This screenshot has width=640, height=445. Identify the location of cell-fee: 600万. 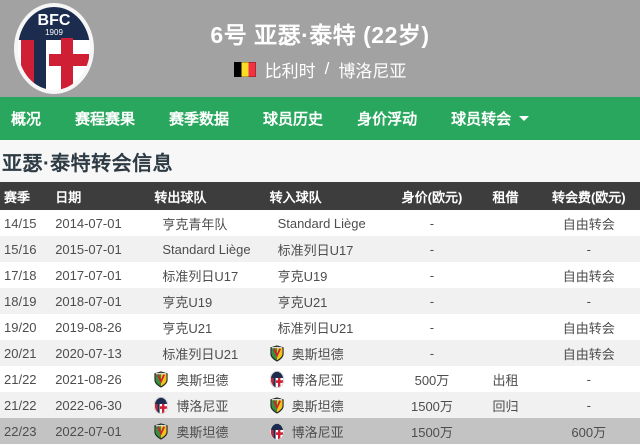
(589, 432).